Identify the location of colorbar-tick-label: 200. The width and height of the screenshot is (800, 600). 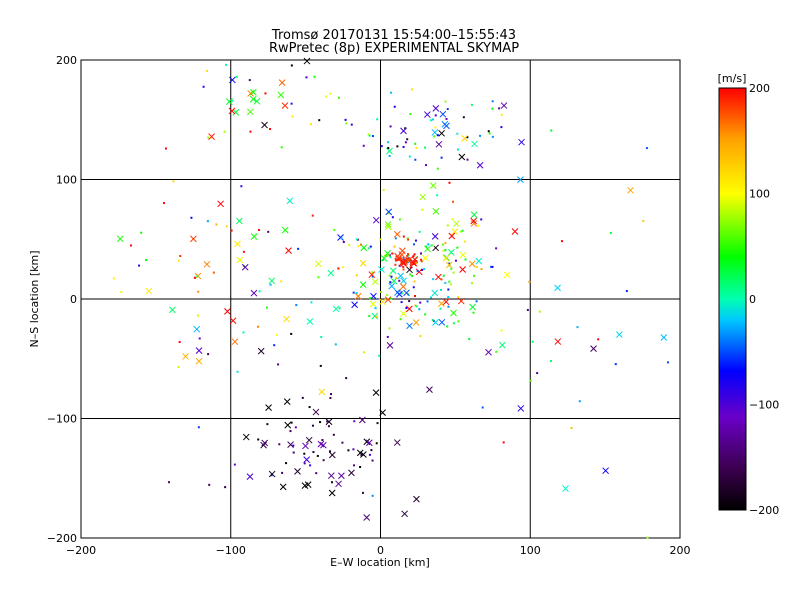
(759, 88).